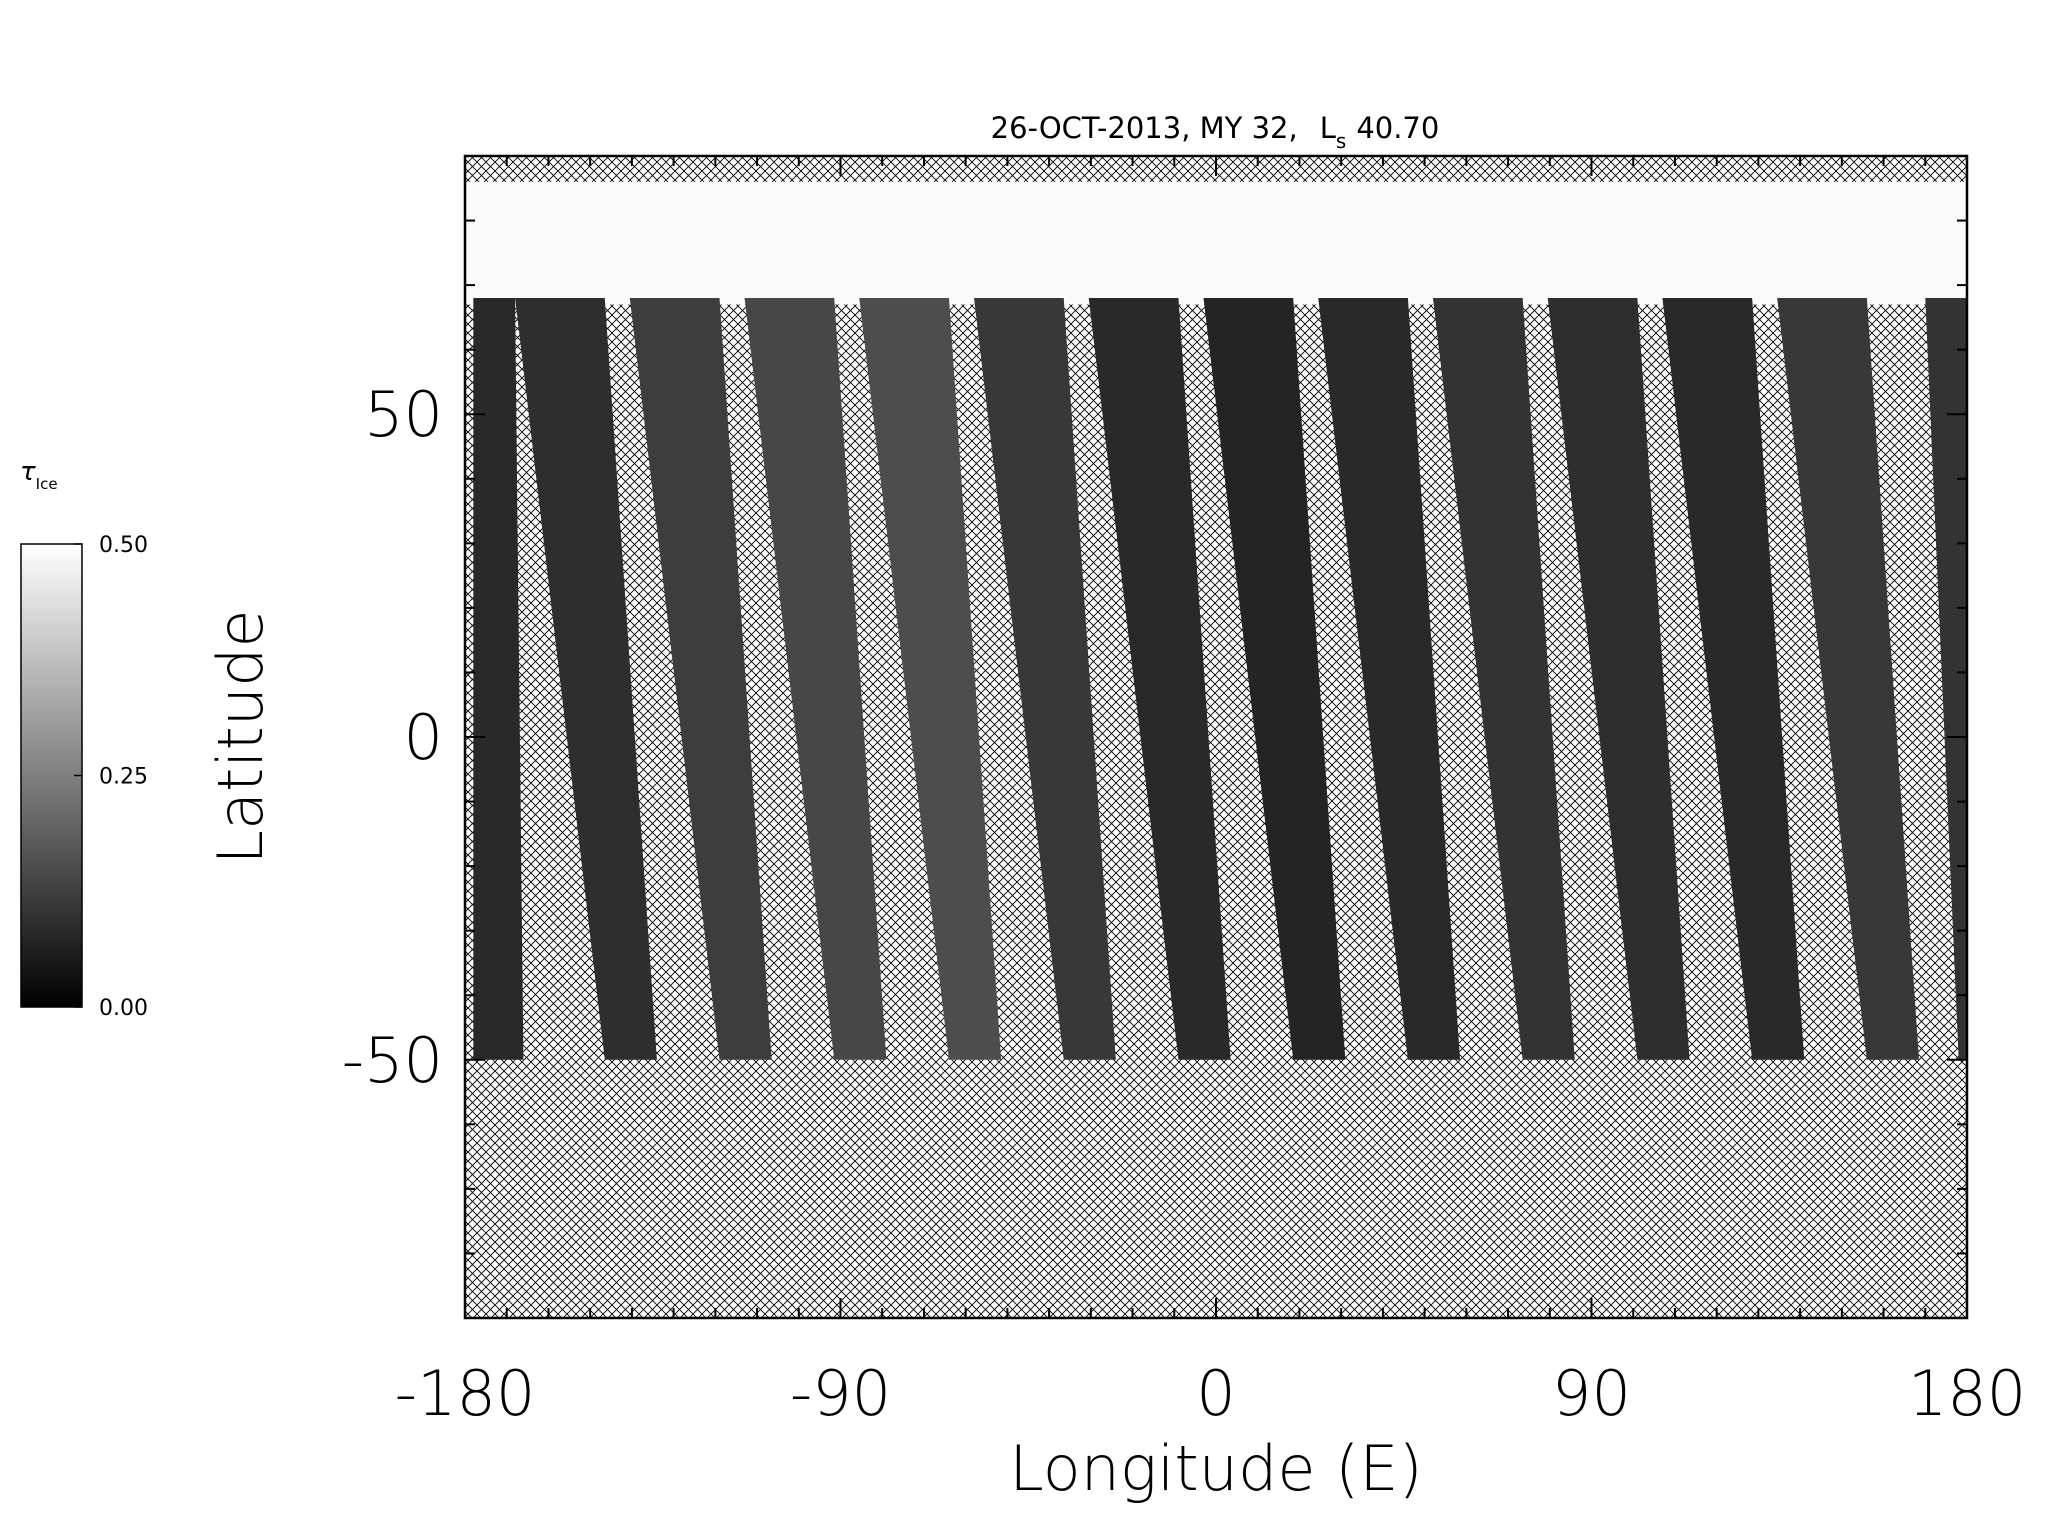 The width and height of the screenshot is (2048, 1536). I want to click on colorbar-tick-label: 0.00, so click(123, 1008).